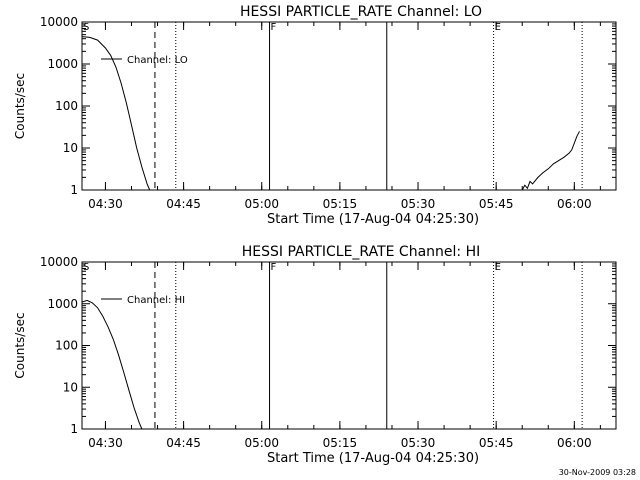  Describe the element at coordinates (361, 12) in the screenshot. I see `chart-title: HESSI PARTICLE_RATE Channel: LO` at that location.